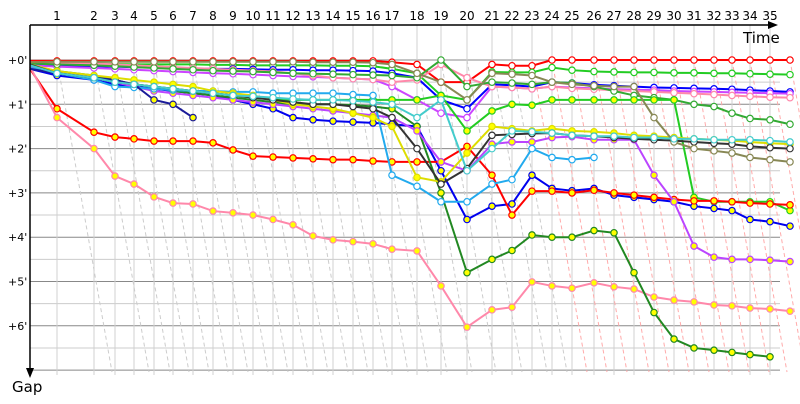  What do you see at coordinates (213, 16) in the screenshot?
I see `x-tick-label: 8` at bounding box center [213, 16].